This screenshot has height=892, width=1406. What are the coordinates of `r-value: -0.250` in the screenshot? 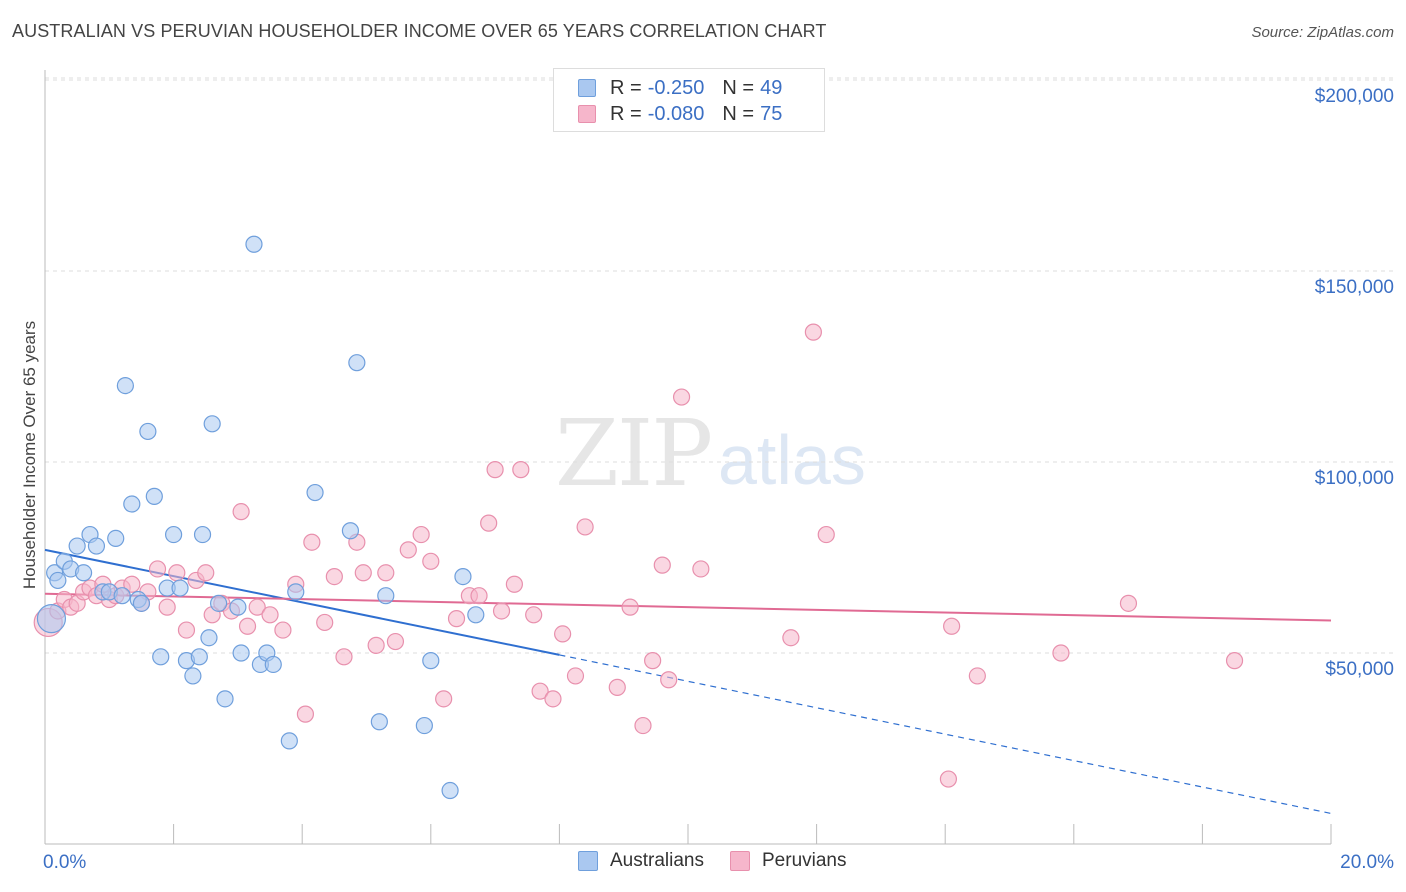 It's located at (676, 87).